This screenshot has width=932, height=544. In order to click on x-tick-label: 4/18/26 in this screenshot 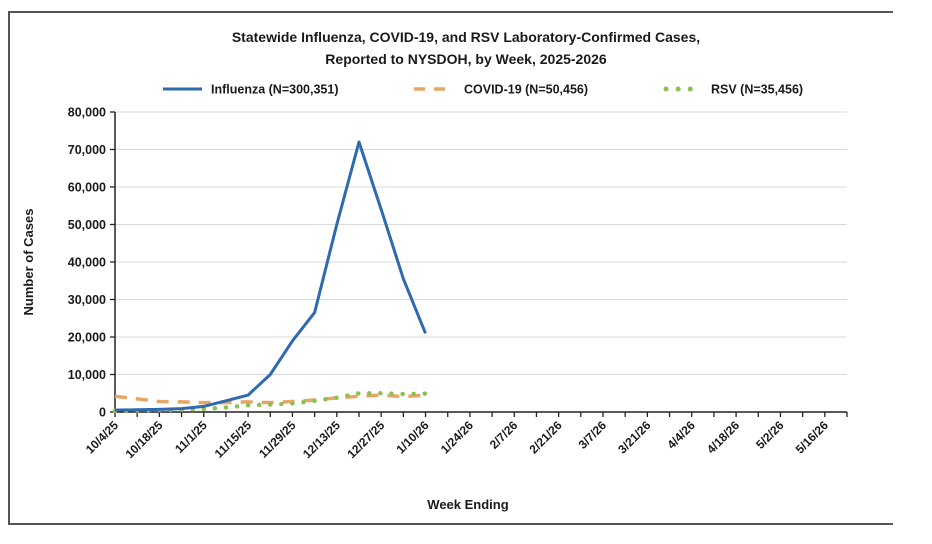, I will do `click(723, 437)`.